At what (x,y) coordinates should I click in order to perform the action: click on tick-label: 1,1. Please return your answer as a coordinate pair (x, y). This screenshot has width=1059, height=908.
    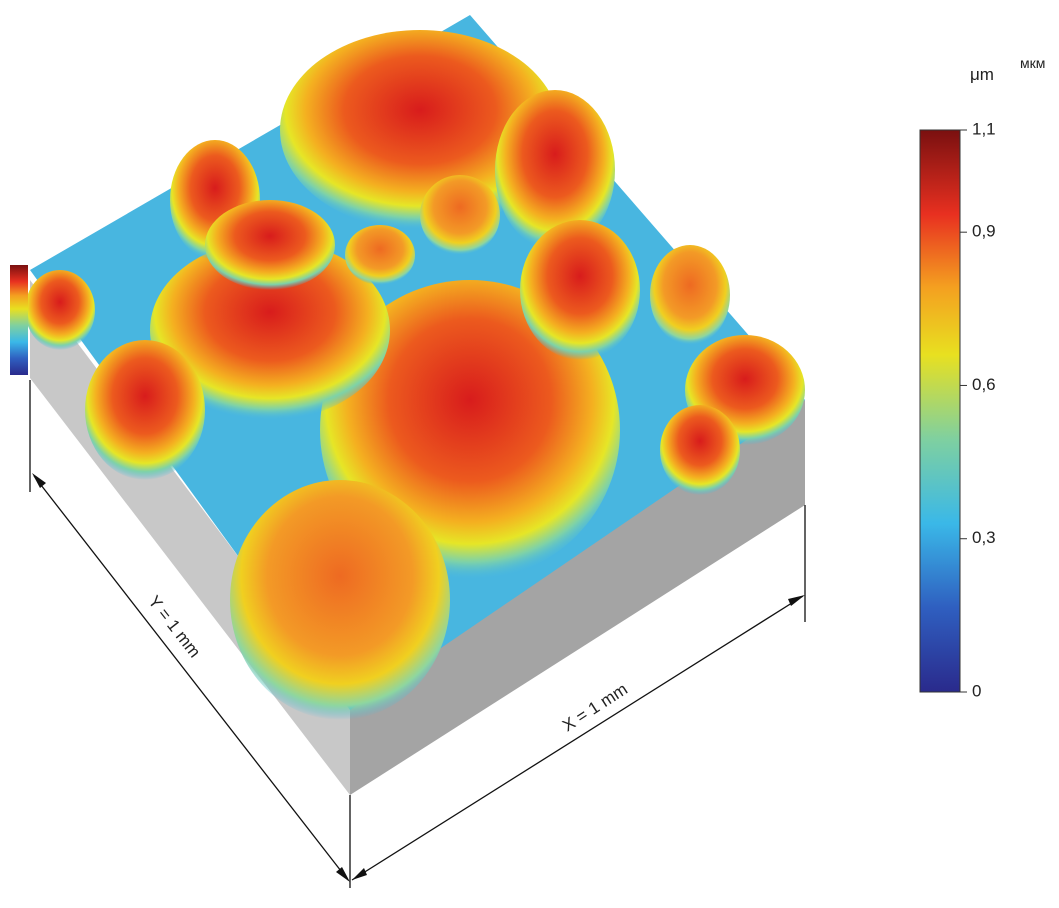
    Looking at the image, I should click on (984, 128).